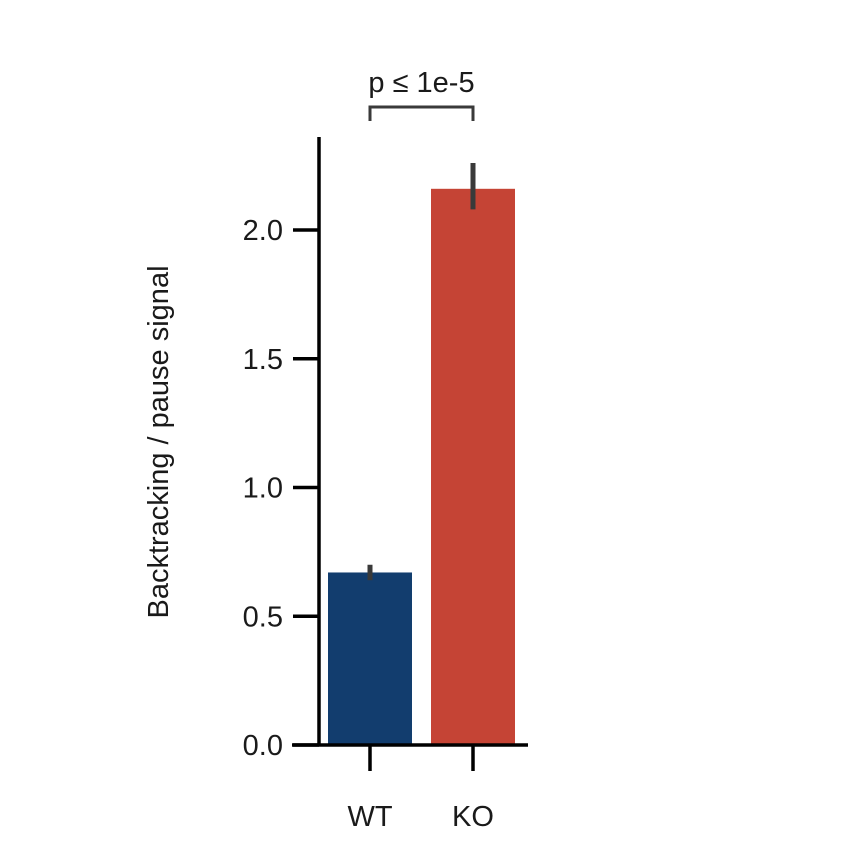 This screenshot has width=841, height=860. Describe the element at coordinates (473, 817) in the screenshot. I see `x-tick-label-ko: KO` at that location.